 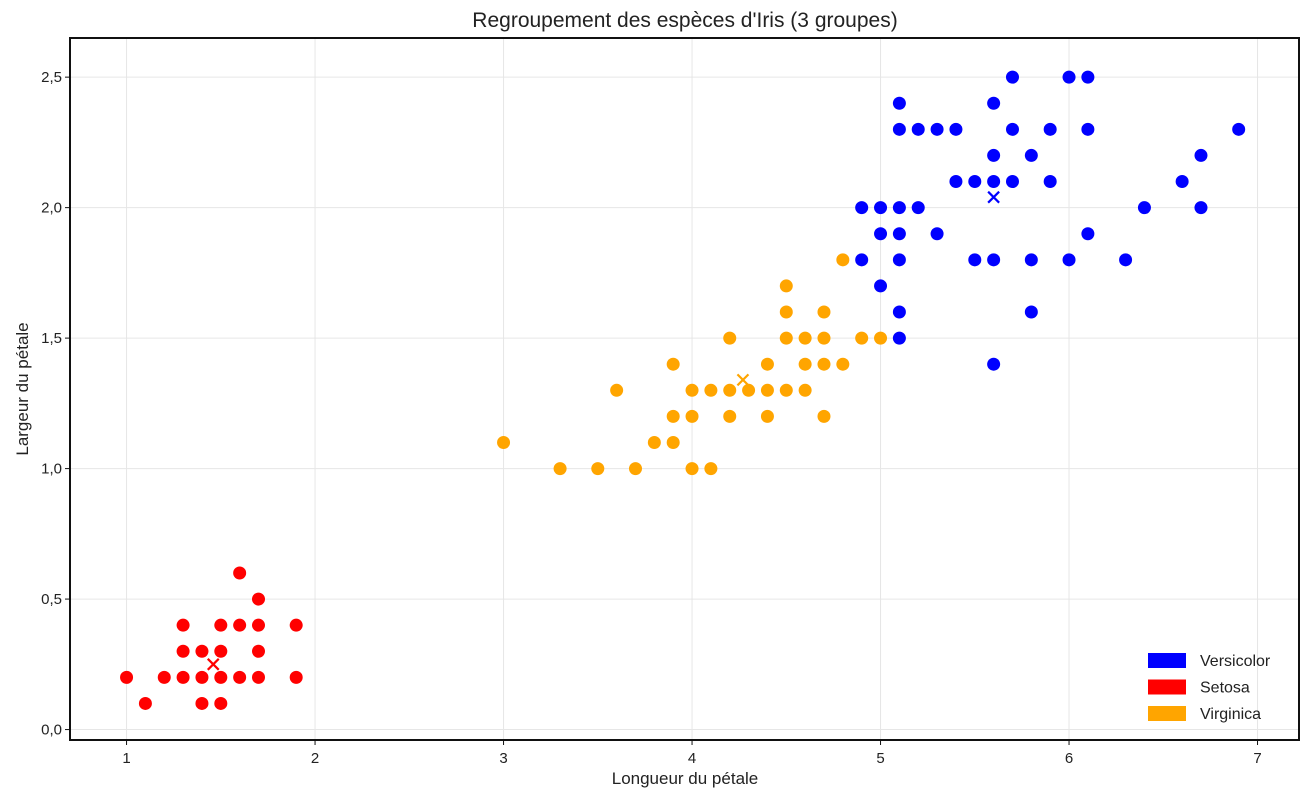 What do you see at coordinates (55, 404) in the screenshot?
I see `y-axis-ticks: 0,0 0,5 1,0 1,5 2,0 2,5` at bounding box center [55, 404].